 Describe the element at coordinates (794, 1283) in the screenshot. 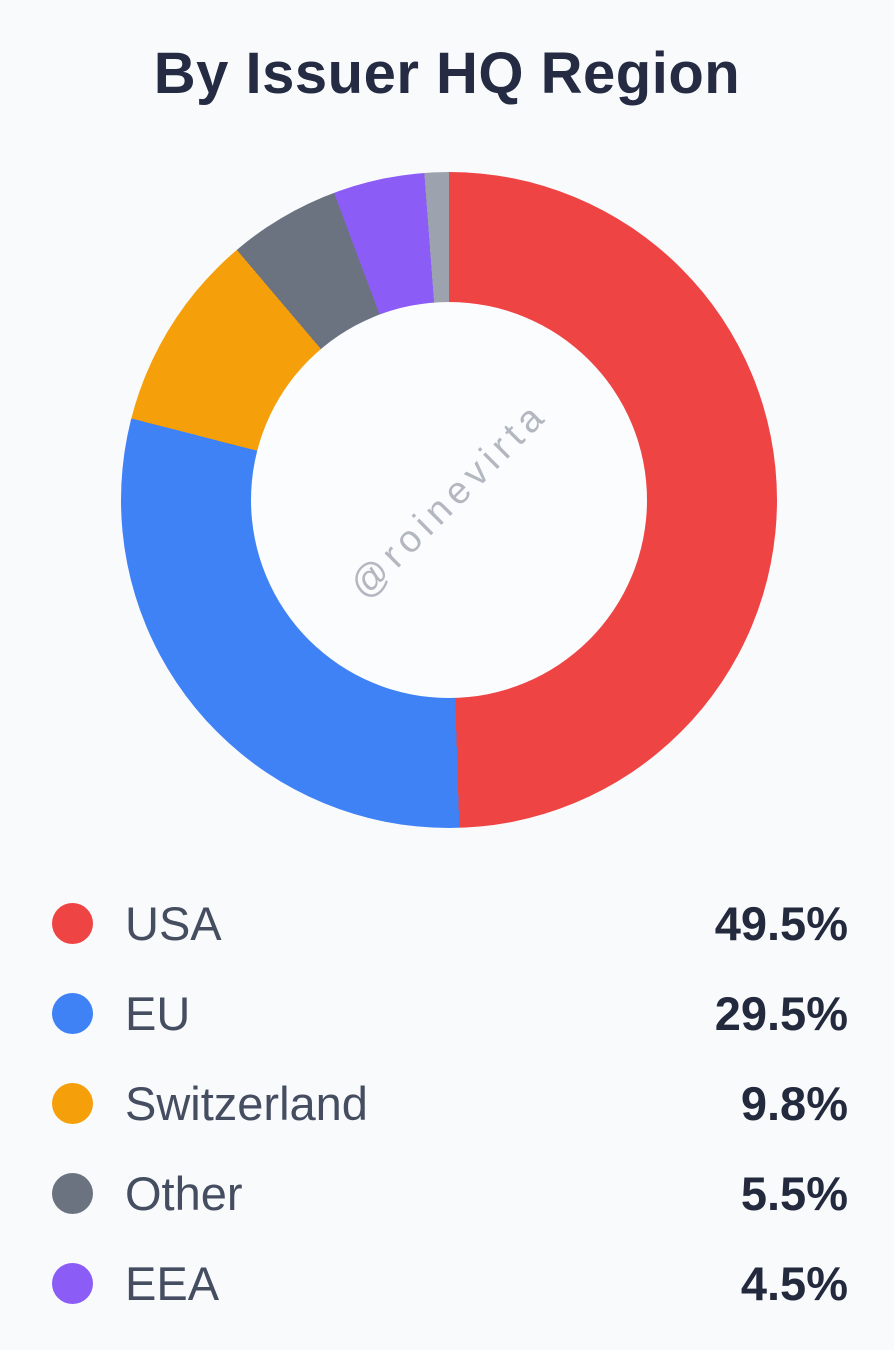

I see `legend-value-eea: 4.5%` at that location.